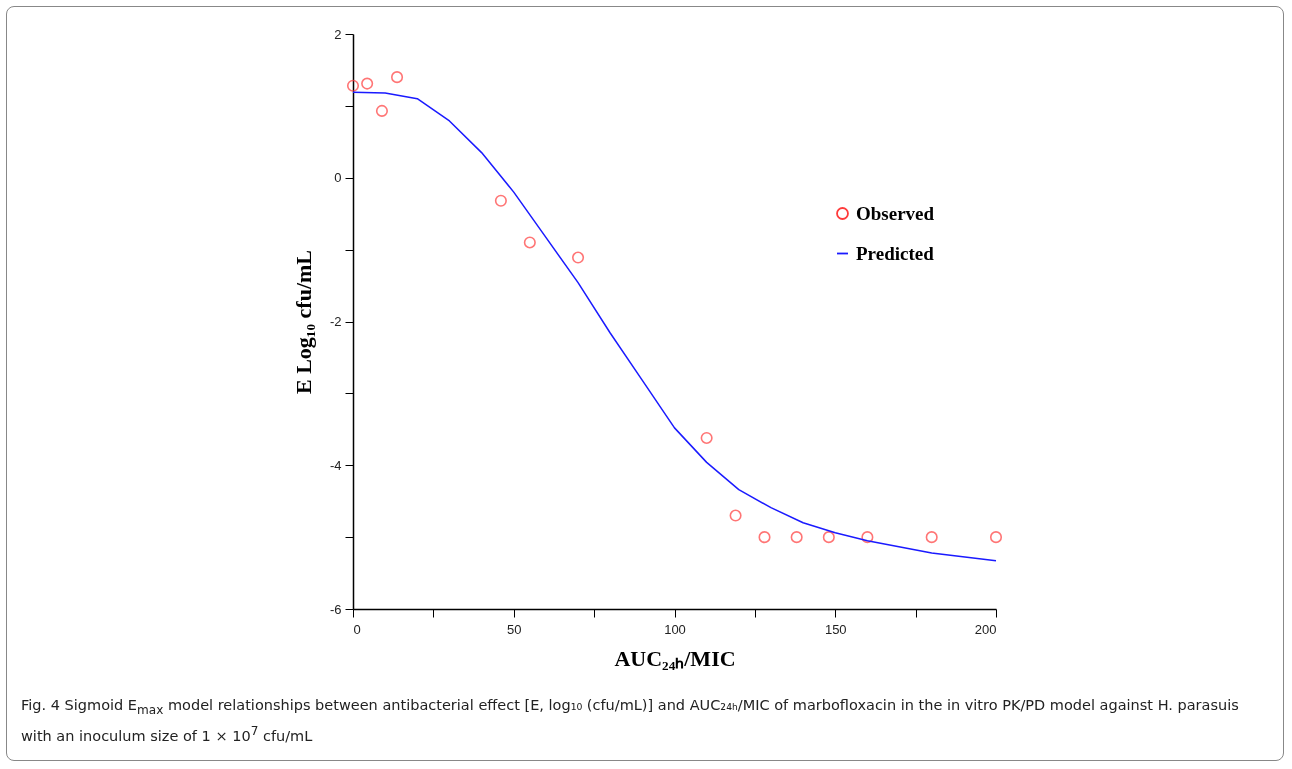  Describe the element at coordinates (895, 253) in the screenshot. I see `legend-label: Predicted` at that location.